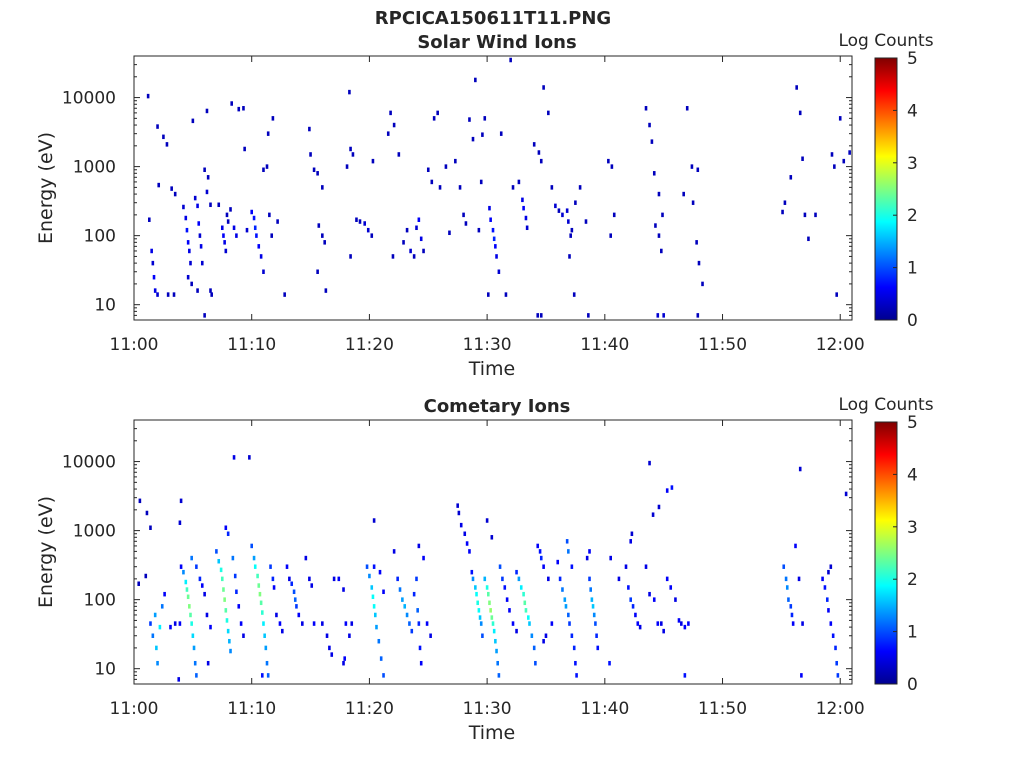 Image resolution: width=1024 pixels, height=768 pixels. What do you see at coordinates (251, 709) in the screenshot?
I see `x-tick-label: 11:10` at bounding box center [251, 709].